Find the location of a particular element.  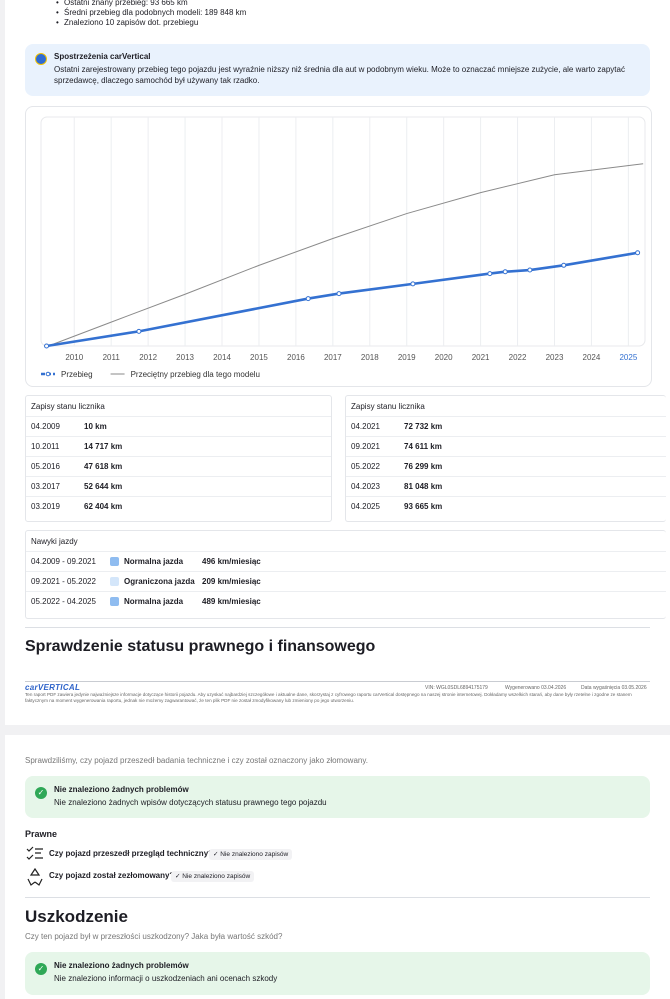

record-mileage: 14 717 km is located at coordinates (103, 446).